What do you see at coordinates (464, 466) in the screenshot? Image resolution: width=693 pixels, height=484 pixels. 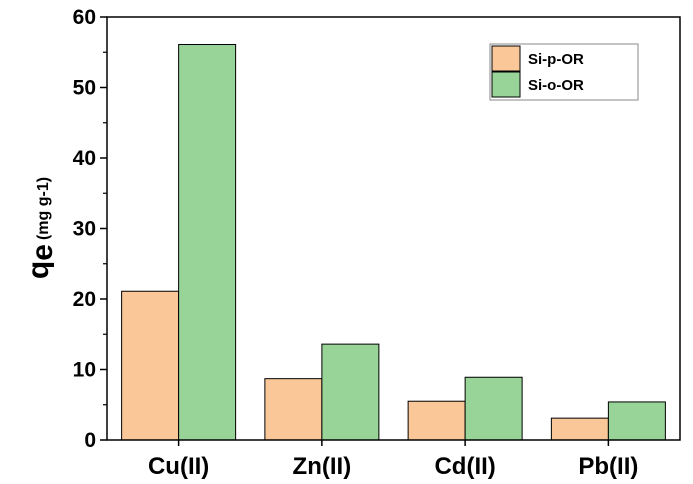 I see `x-tick-label: Cd(II)` at bounding box center [464, 466].